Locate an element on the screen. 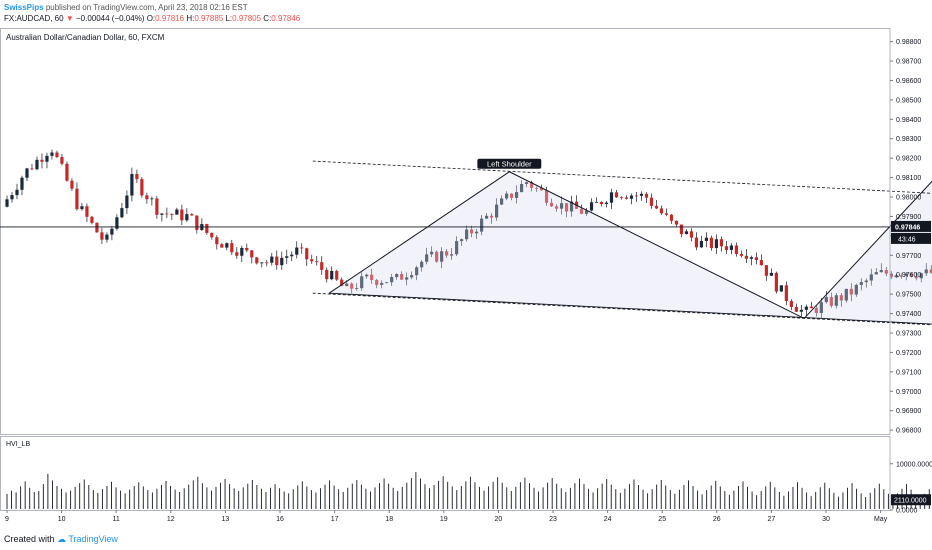 This screenshot has height=550, width=932. open-label: O: is located at coordinates (151, 18).